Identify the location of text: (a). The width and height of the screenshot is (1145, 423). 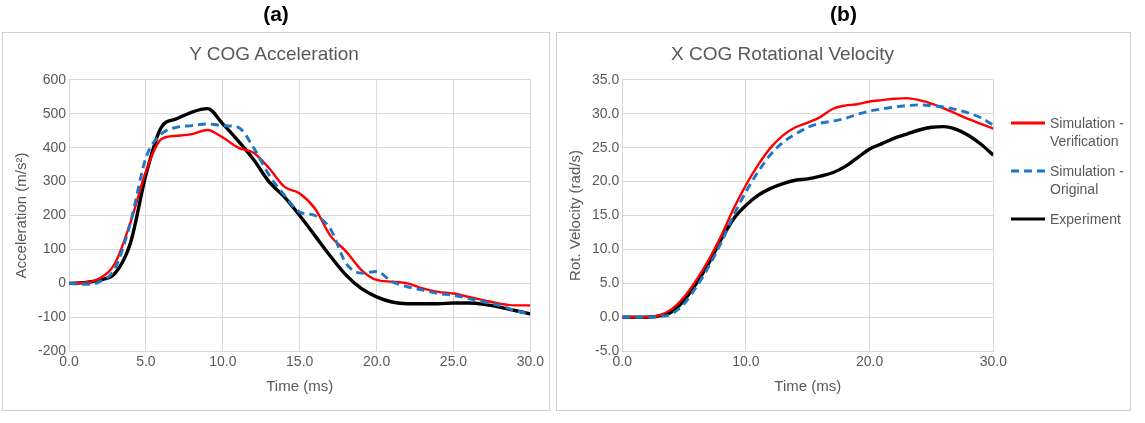
(276, 14).